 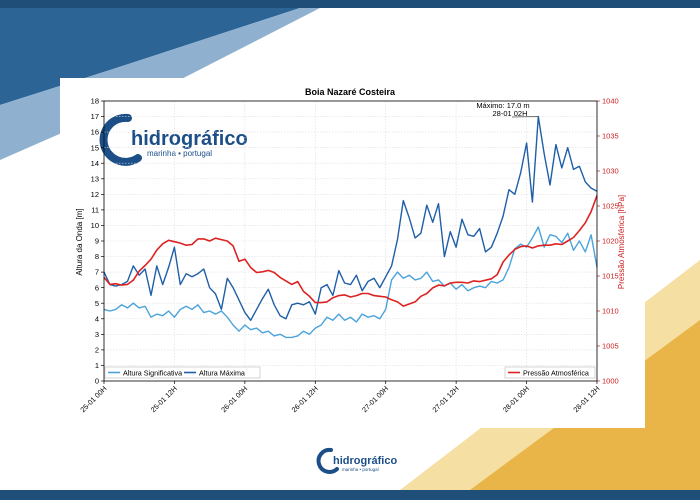 What do you see at coordinates (97, 303) in the screenshot?
I see `y-tick-label: 5` at bounding box center [97, 303].